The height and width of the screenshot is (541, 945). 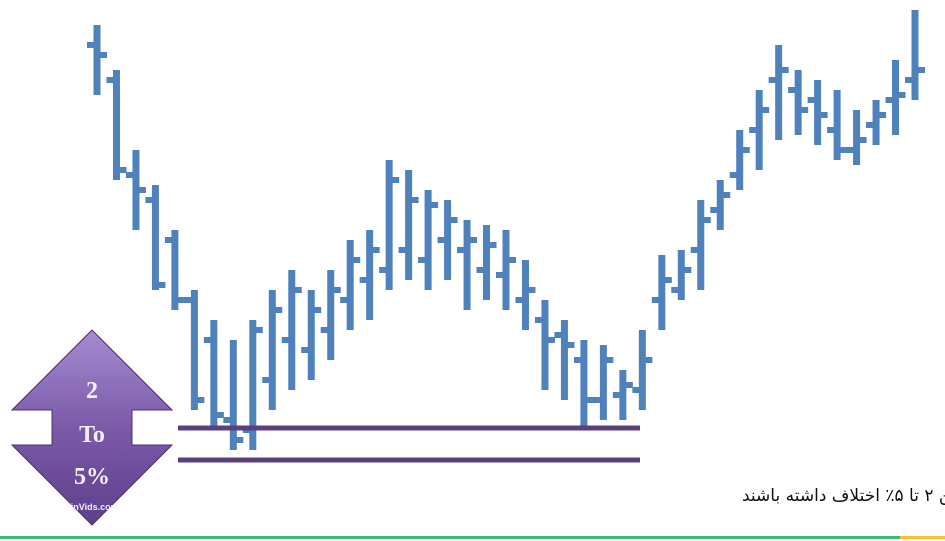 I want to click on double-arrow, so click(x=92, y=427).